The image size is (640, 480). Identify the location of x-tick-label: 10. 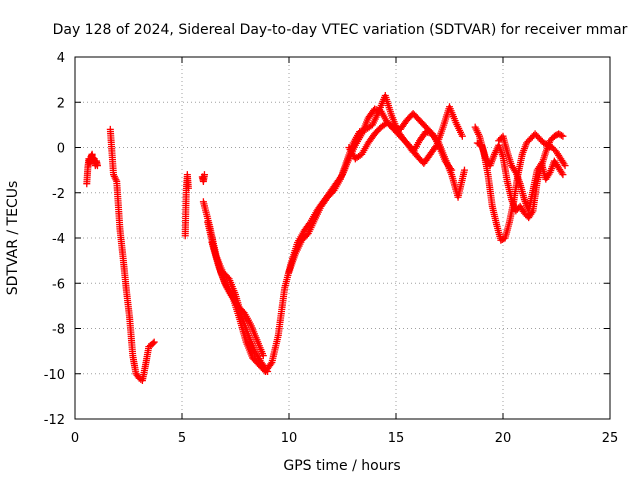
(289, 438).